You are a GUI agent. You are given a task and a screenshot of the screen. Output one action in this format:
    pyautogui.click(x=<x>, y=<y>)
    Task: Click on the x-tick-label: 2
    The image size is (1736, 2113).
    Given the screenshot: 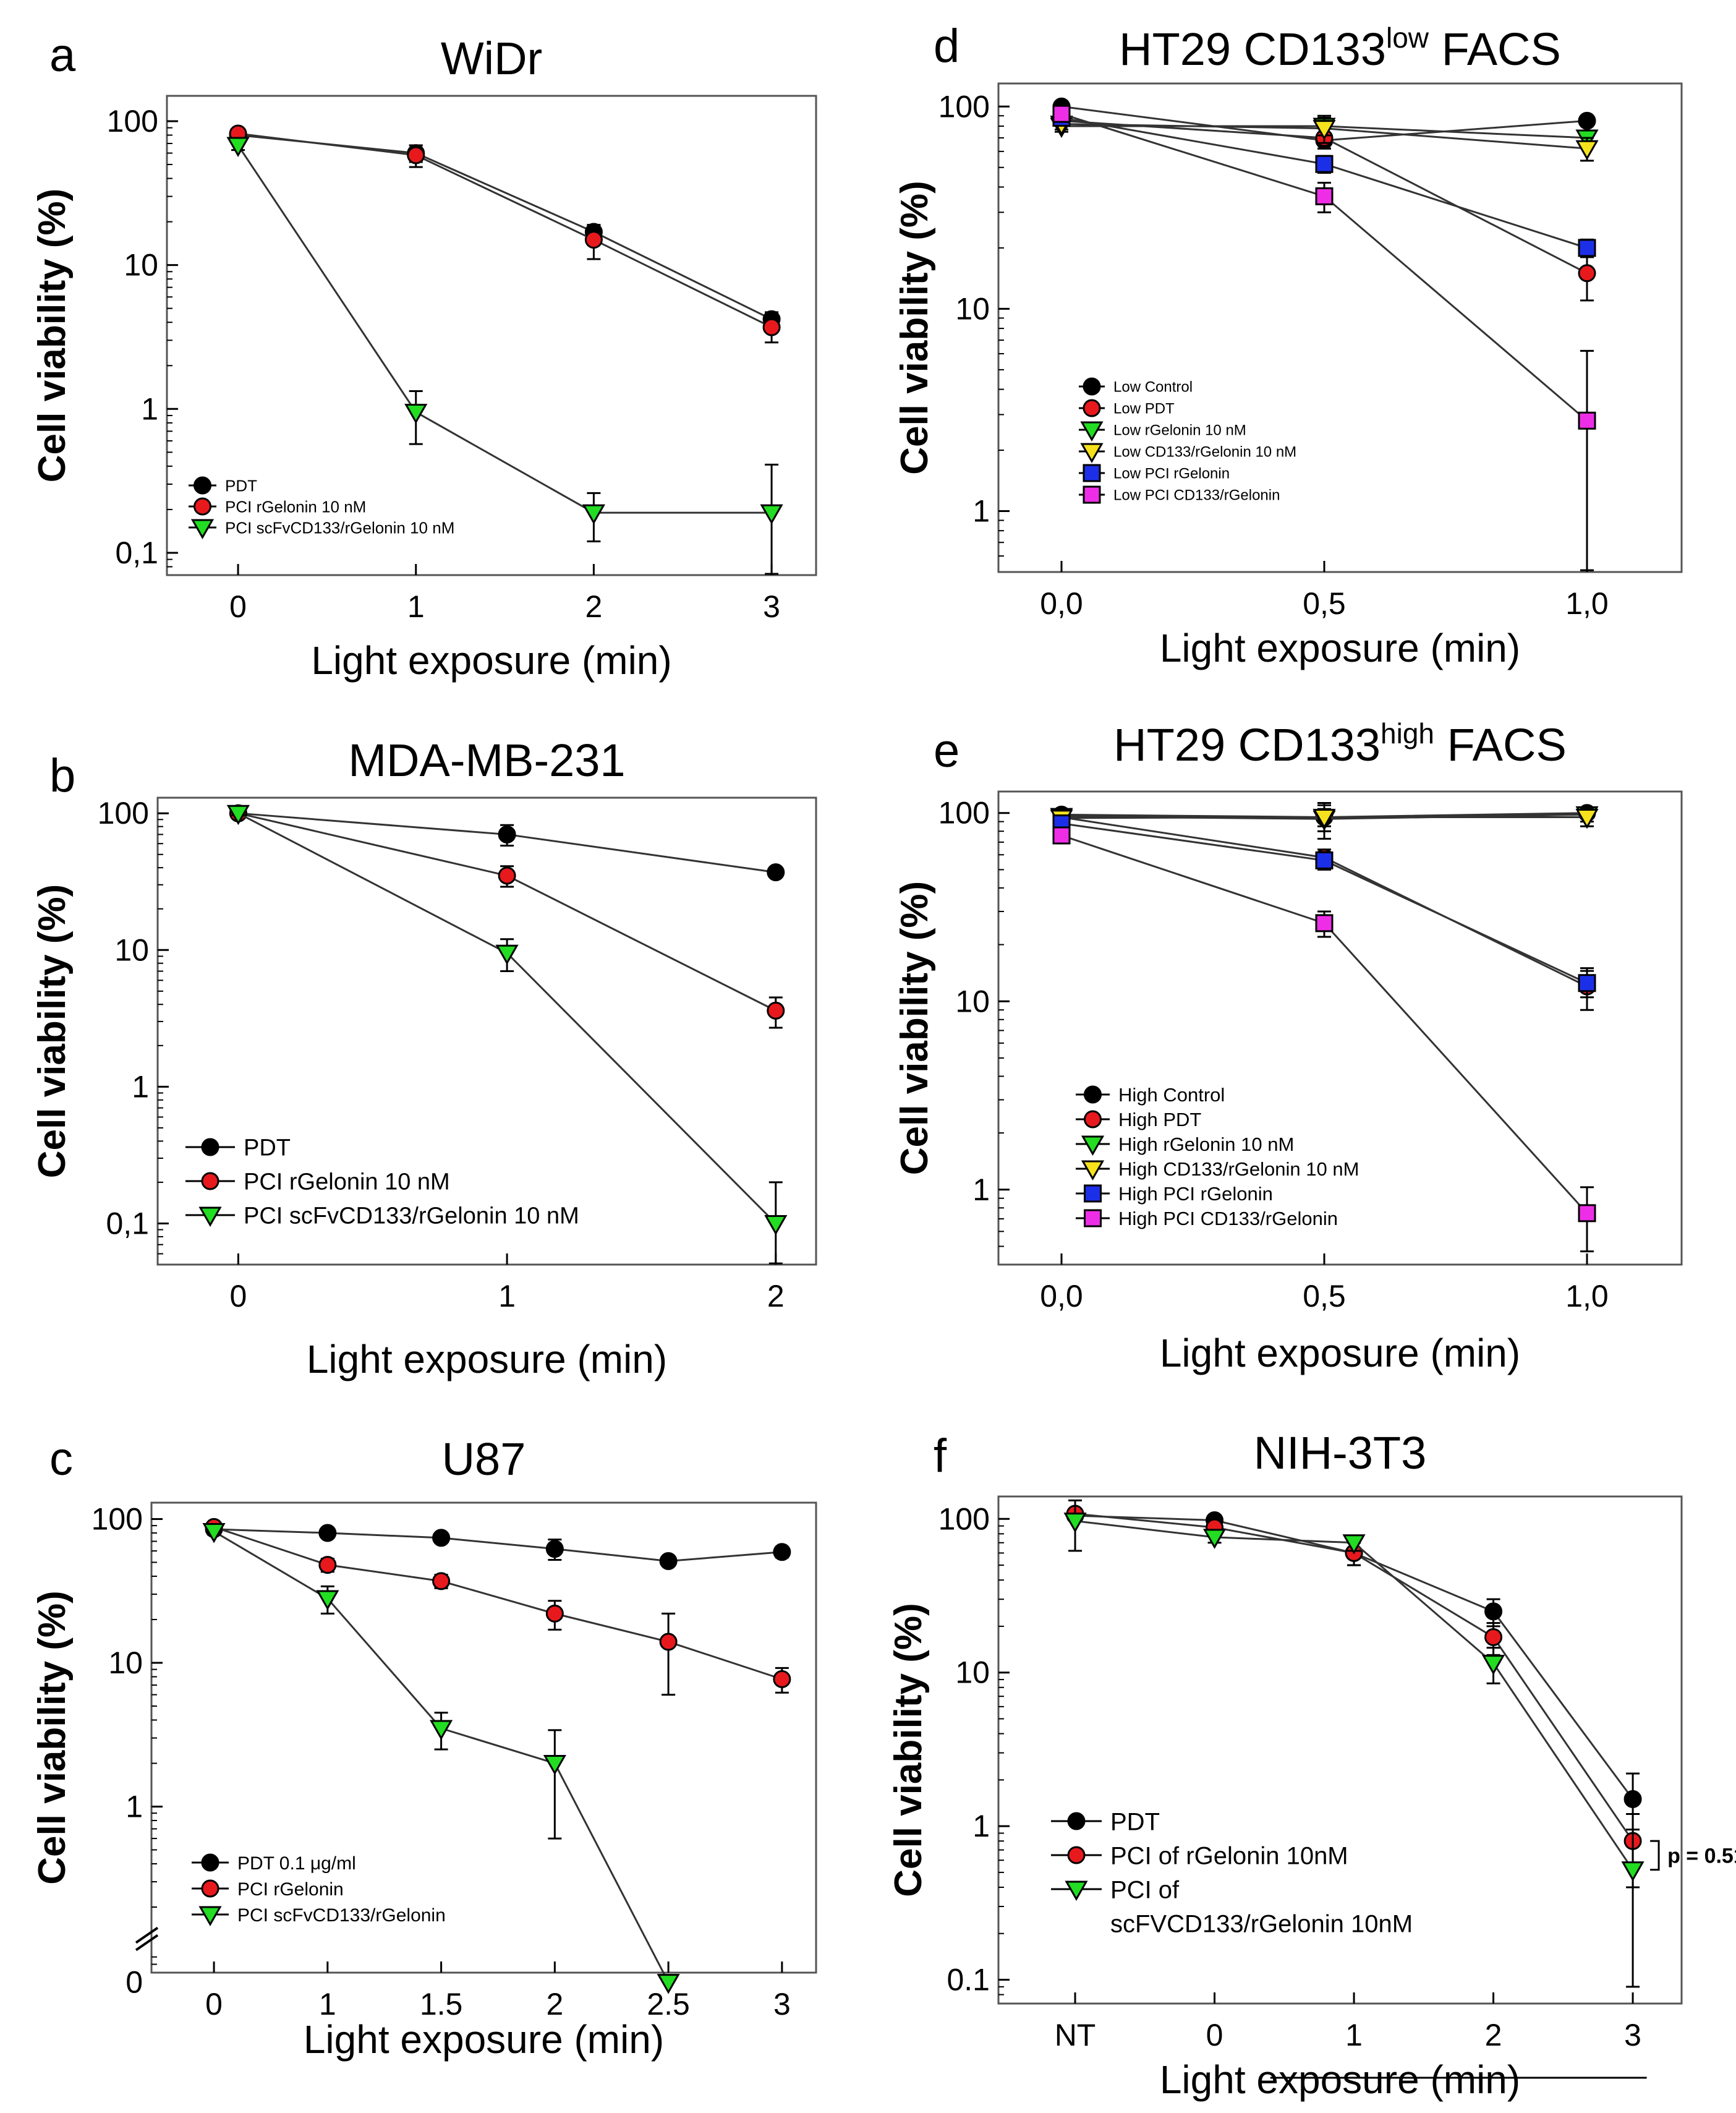 What is the action you would take?
    pyautogui.click(x=776, y=1296)
    